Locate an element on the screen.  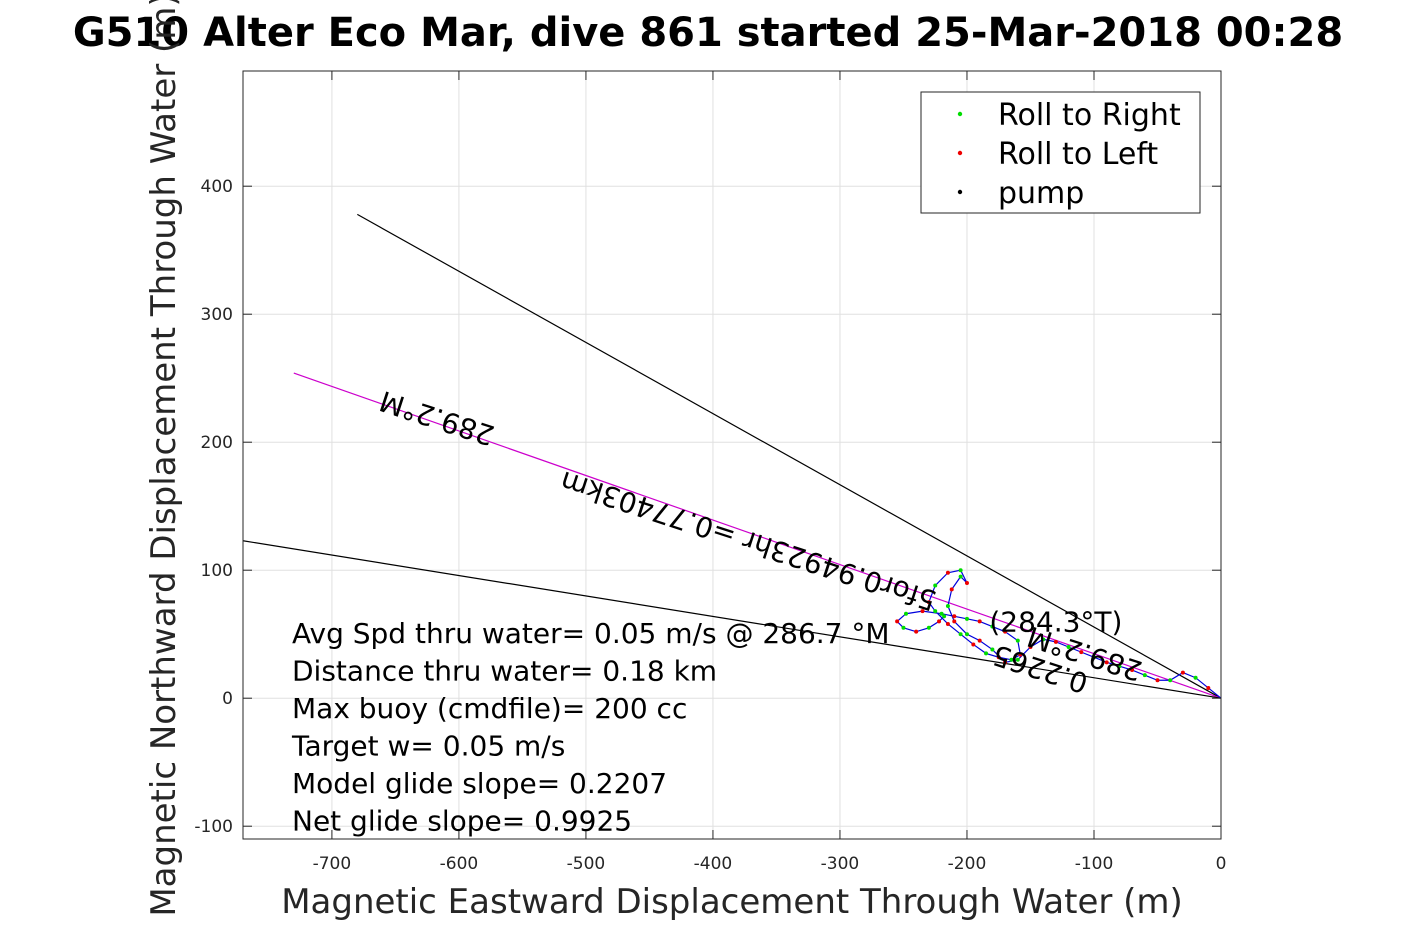
legend-label: Roll to Right is located at coordinates (1089, 115).